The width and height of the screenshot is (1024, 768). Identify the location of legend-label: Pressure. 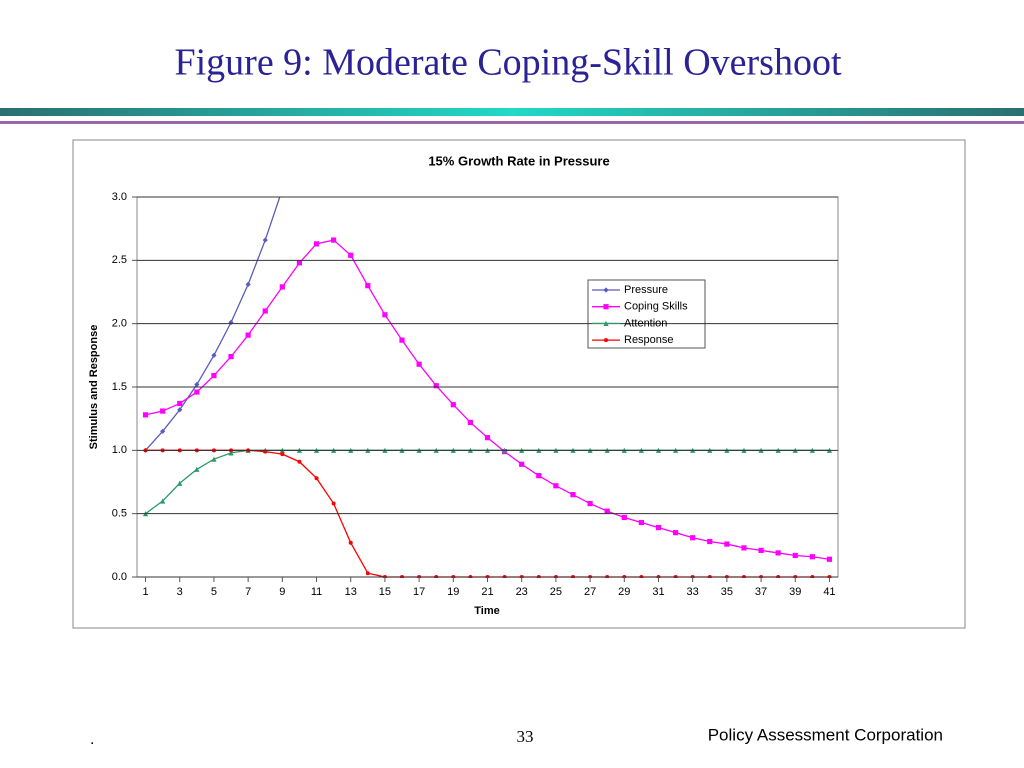
(646, 290).